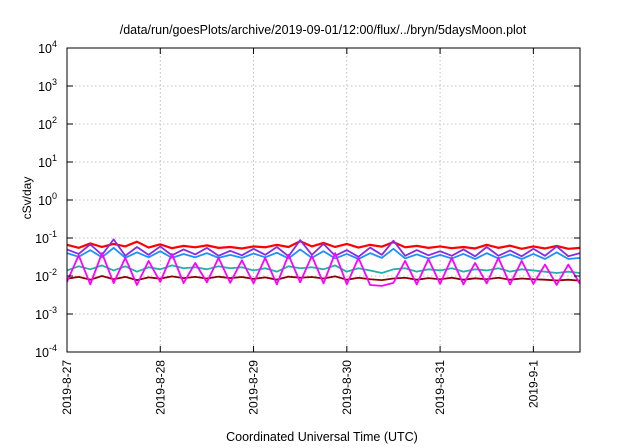 This screenshot has width=640, height=448. I want to click on y-tick-label: 10⁴, so click(47, 47).